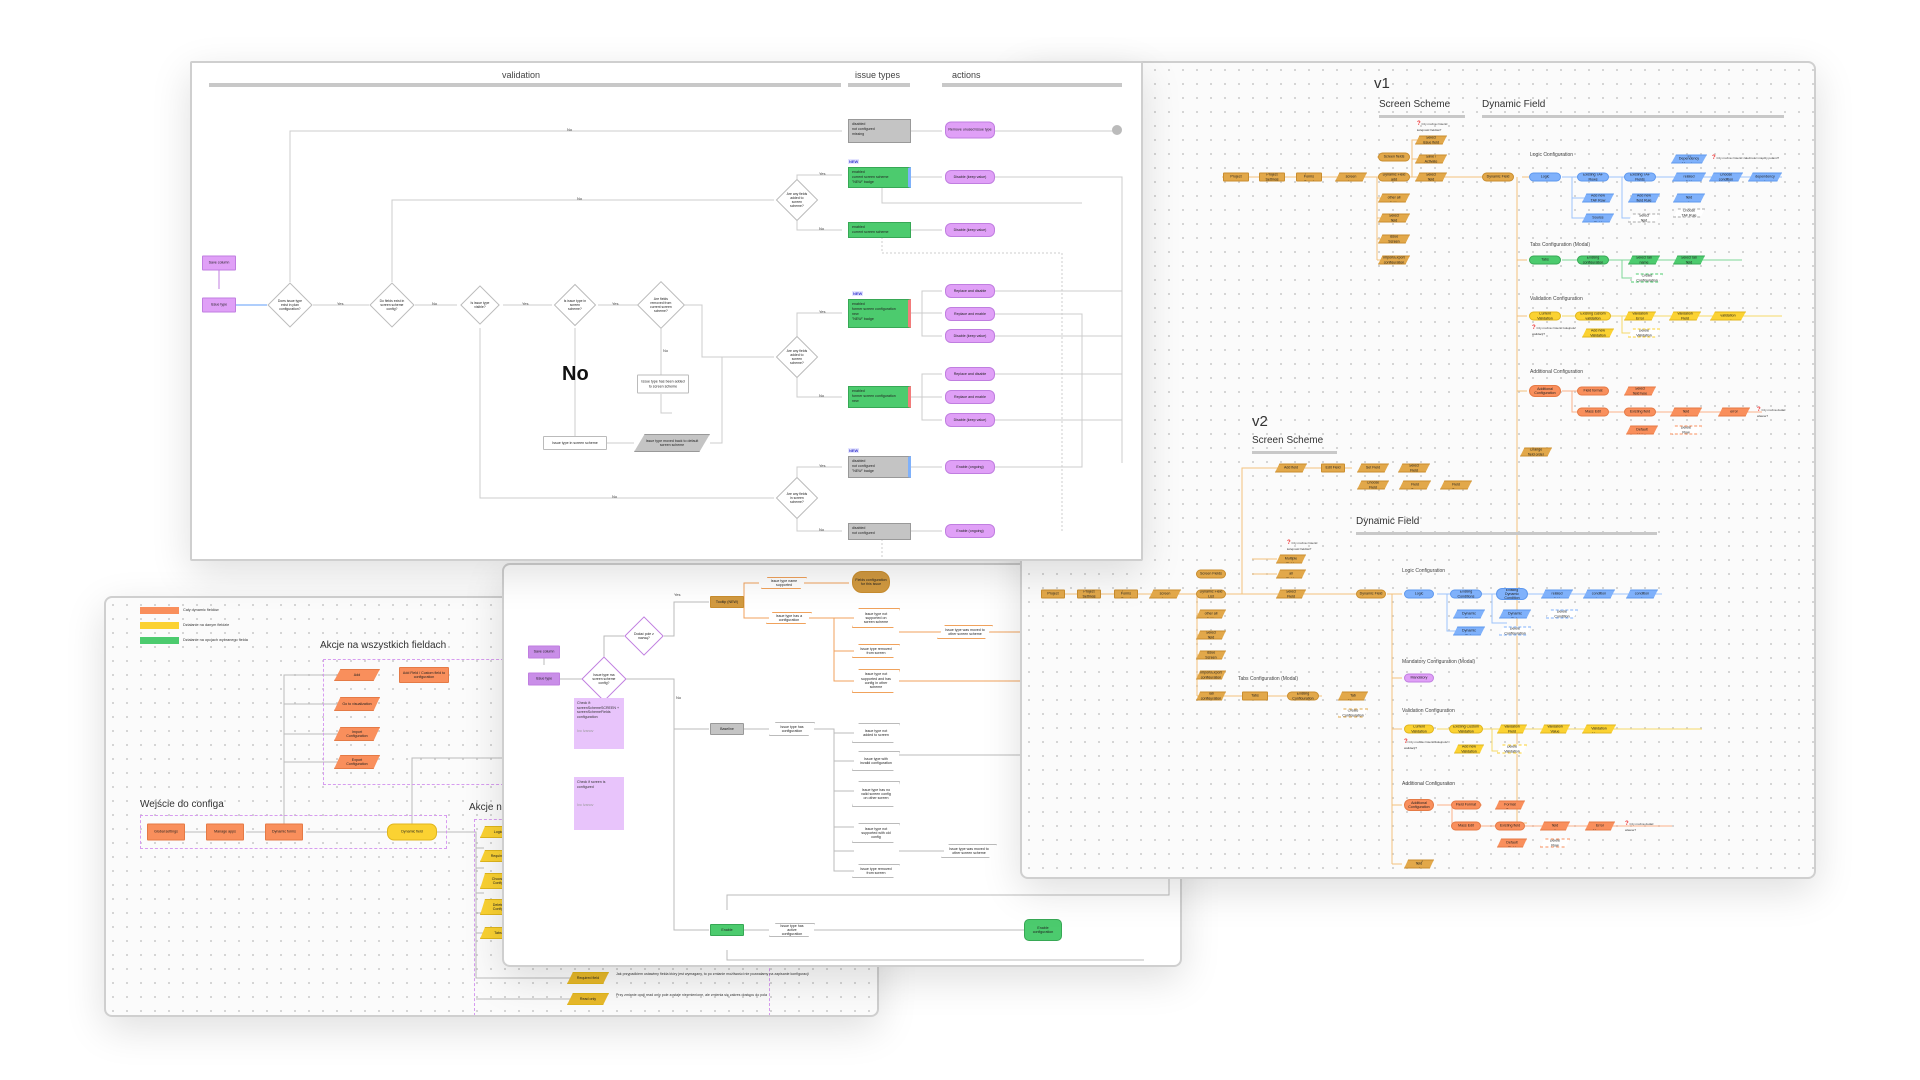 The width and height of the screenshot is (1920, 1080). Describe the element at coordinates (784, 583) in the screenshot. I see `flow-node: Issue type name supported` at that location.